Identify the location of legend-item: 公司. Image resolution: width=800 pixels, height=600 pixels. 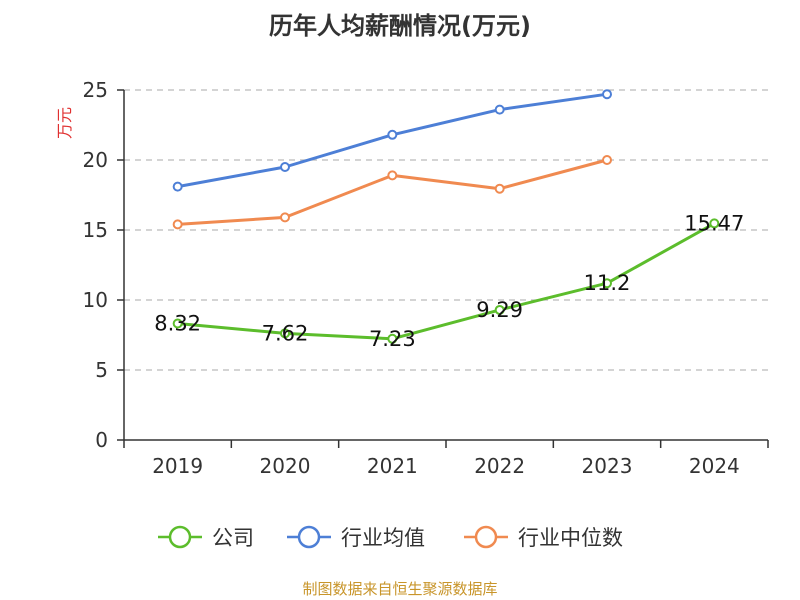
(206, 537).